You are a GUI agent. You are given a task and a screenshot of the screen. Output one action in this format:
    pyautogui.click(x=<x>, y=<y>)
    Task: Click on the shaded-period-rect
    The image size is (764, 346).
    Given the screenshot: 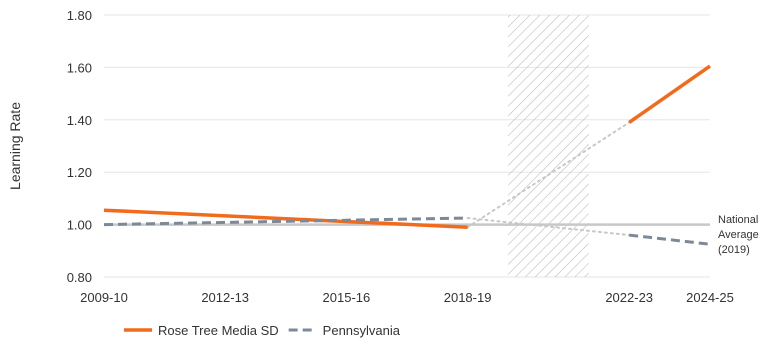 What is the action you would take?
    pyautogui.click(x=548, y=146)
    